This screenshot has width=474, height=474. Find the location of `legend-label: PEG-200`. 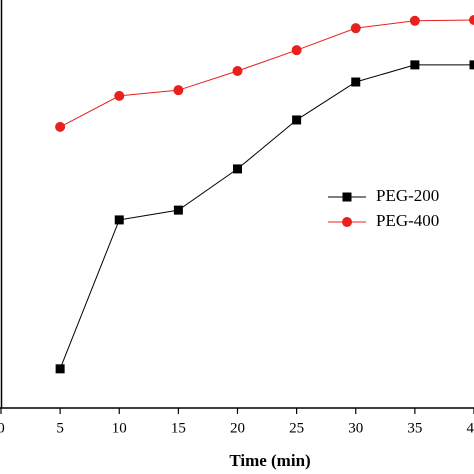

legend-label: PEG-200 is located at coordinates (407, 195).